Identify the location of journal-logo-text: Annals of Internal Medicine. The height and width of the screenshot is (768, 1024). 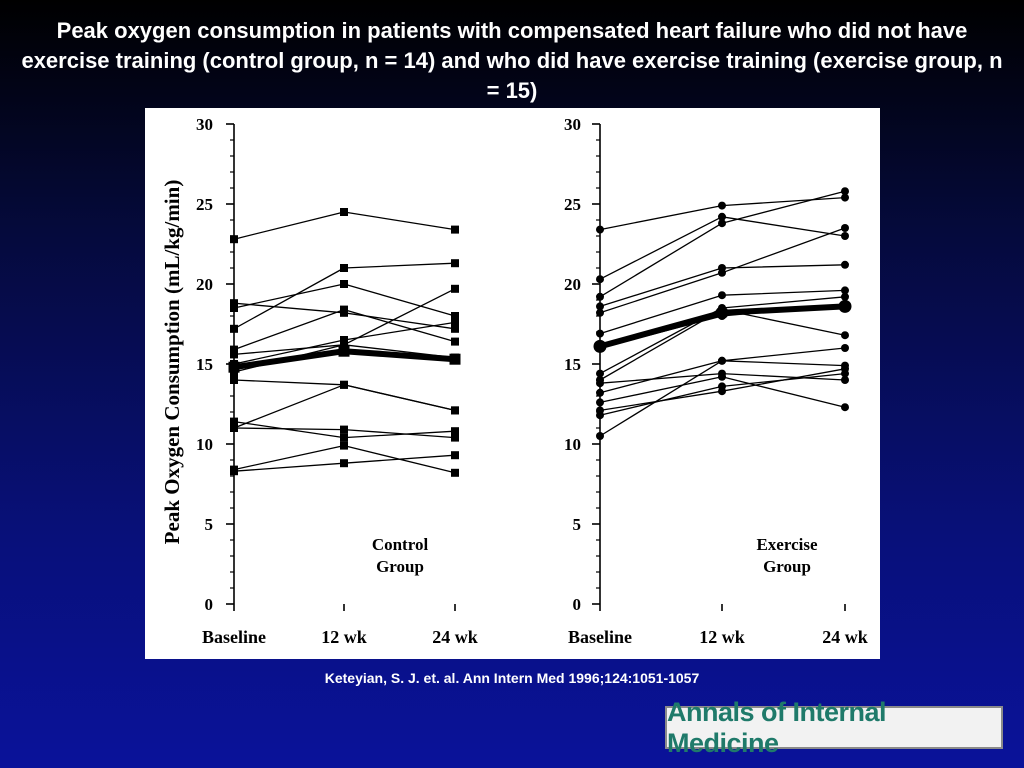
(777, 727).